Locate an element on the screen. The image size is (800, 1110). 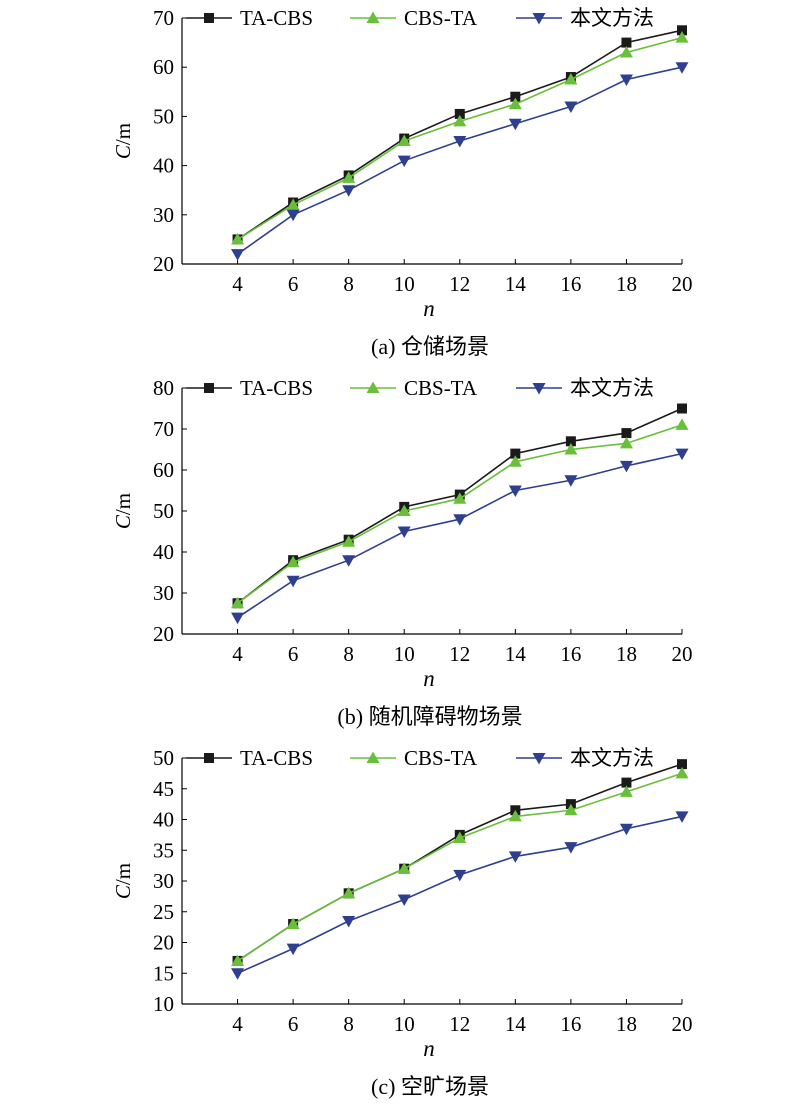
x-tick-label: 10 is located at coordinates (404, 1024).